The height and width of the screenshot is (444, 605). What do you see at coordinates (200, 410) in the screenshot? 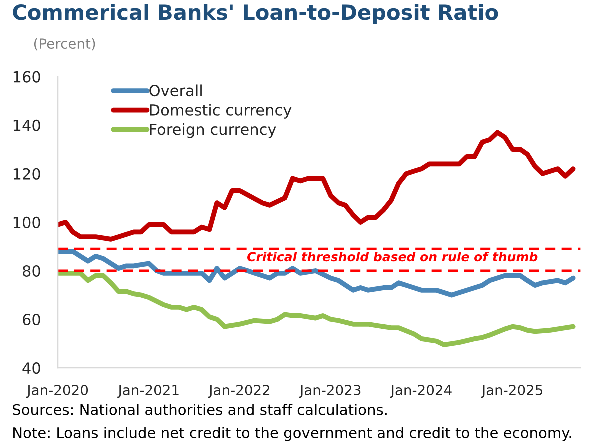
I see `source-note: Sources: National authorities and staff calculations.` at bounding box center [200, 410].